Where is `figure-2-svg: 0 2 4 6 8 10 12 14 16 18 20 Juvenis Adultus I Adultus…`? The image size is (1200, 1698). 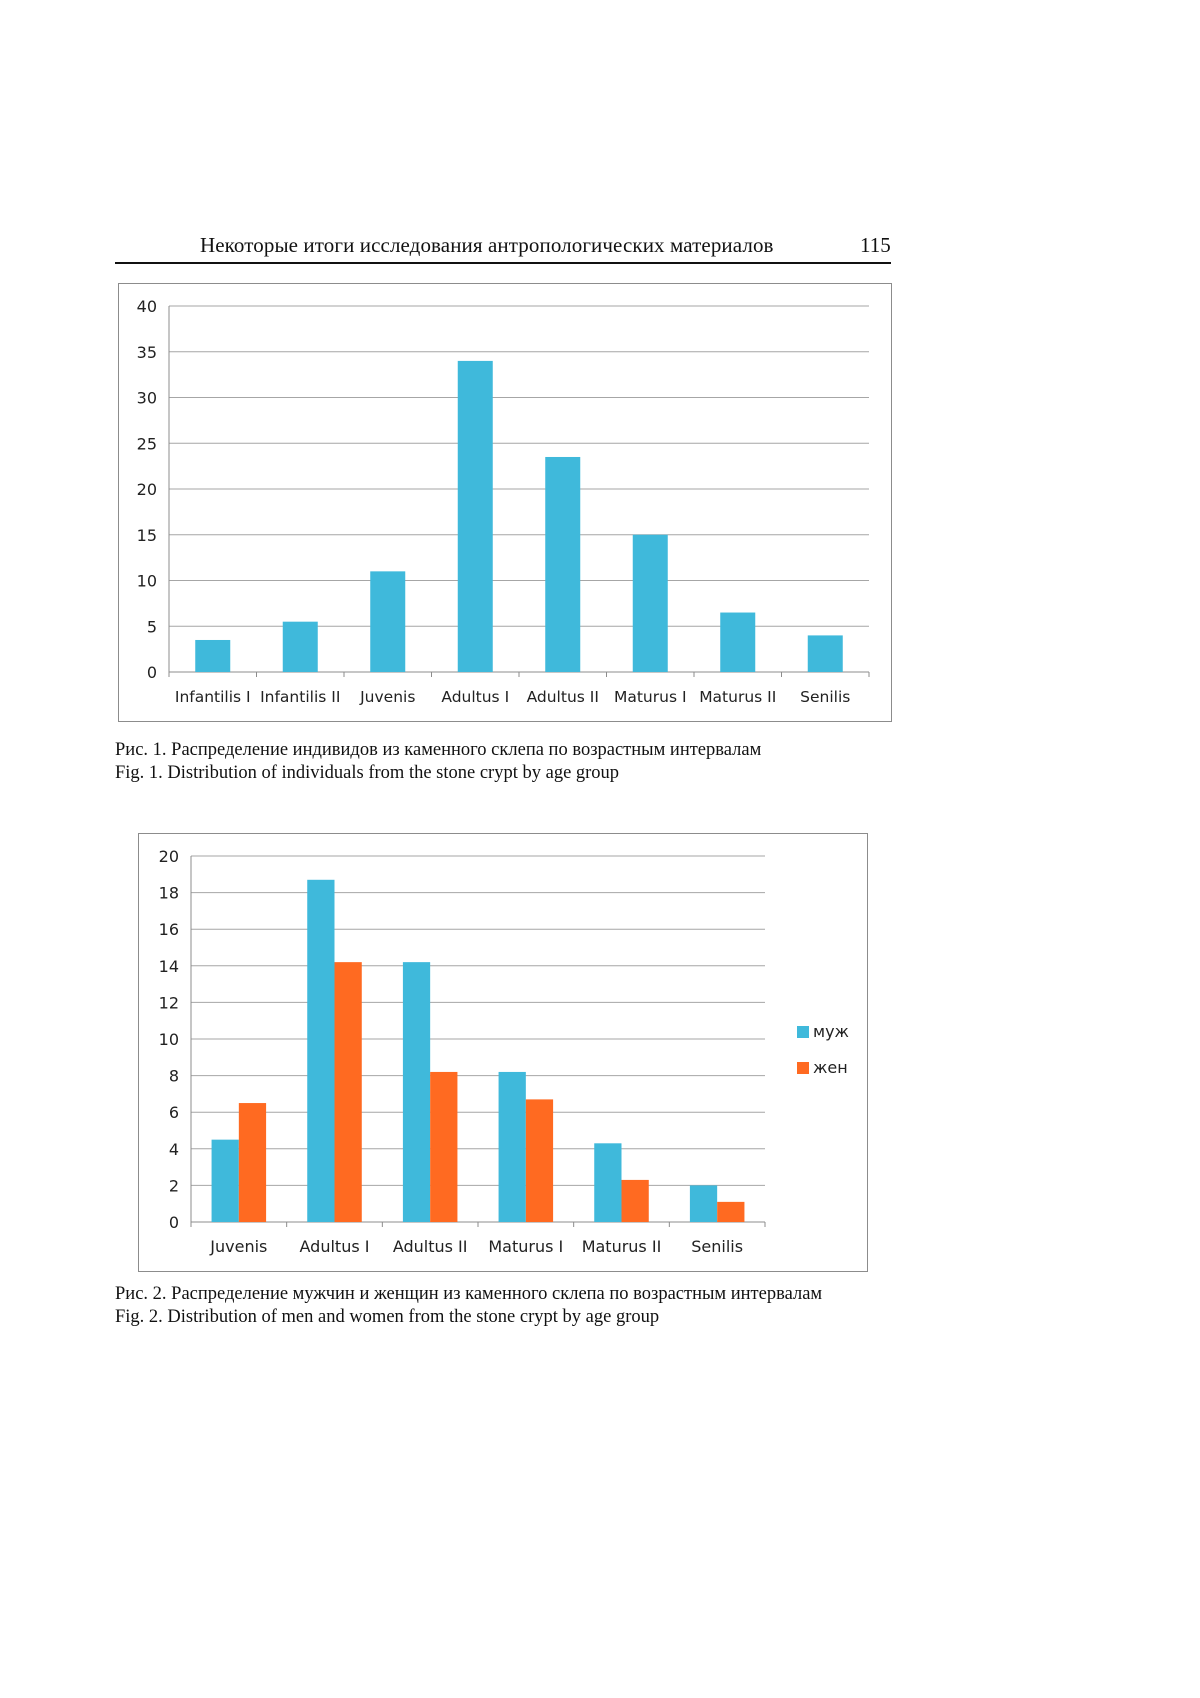 figure-2-svg: 0 2 4 6 8 10 12 14 16 18 20 Juvenis Adultus I Adultus… is located at coordinates (504, 1051).